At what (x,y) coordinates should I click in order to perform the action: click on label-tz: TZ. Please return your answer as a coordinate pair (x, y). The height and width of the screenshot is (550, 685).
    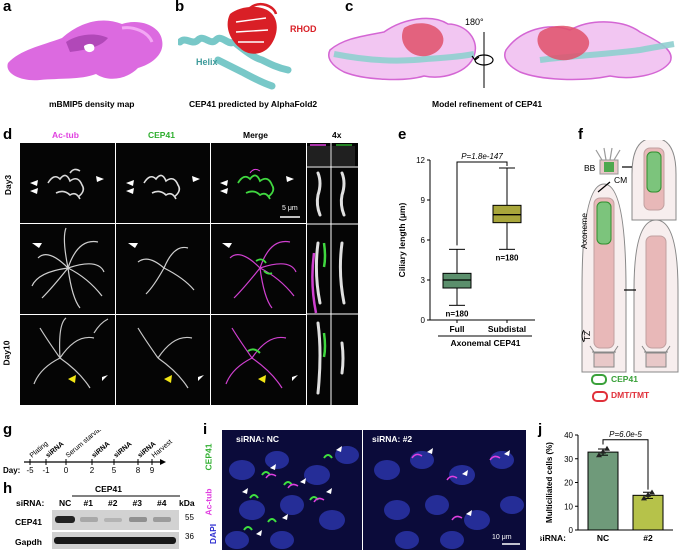
    Looking at the image, I should click on (587, 336).